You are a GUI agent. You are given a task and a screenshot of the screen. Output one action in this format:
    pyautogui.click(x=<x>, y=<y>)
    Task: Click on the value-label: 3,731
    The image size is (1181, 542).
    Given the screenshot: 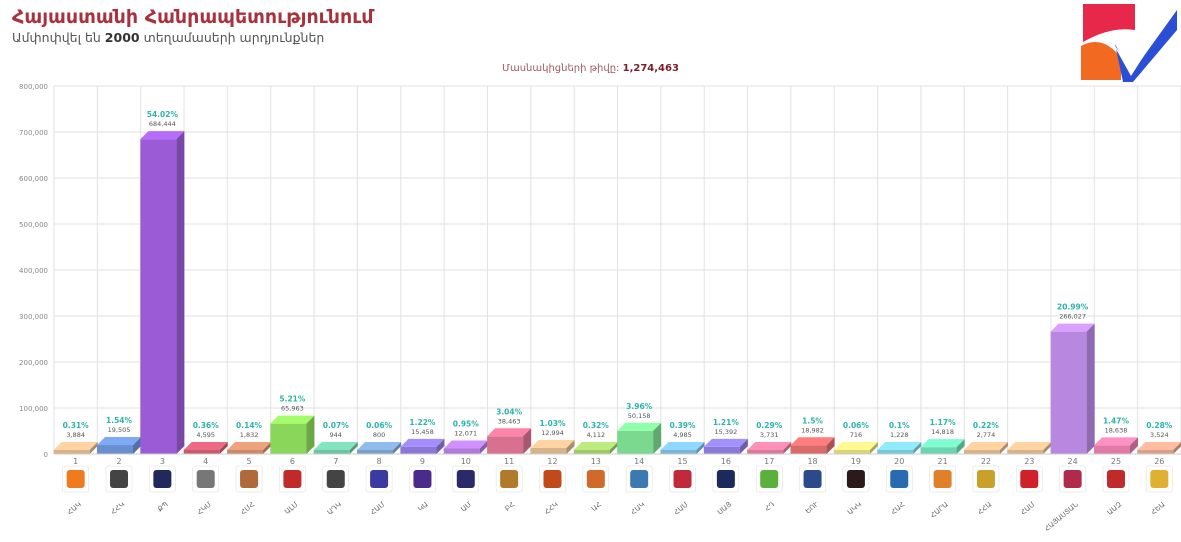 What is the action you would take?
    pyautogui.click(x=769, y=435)
    